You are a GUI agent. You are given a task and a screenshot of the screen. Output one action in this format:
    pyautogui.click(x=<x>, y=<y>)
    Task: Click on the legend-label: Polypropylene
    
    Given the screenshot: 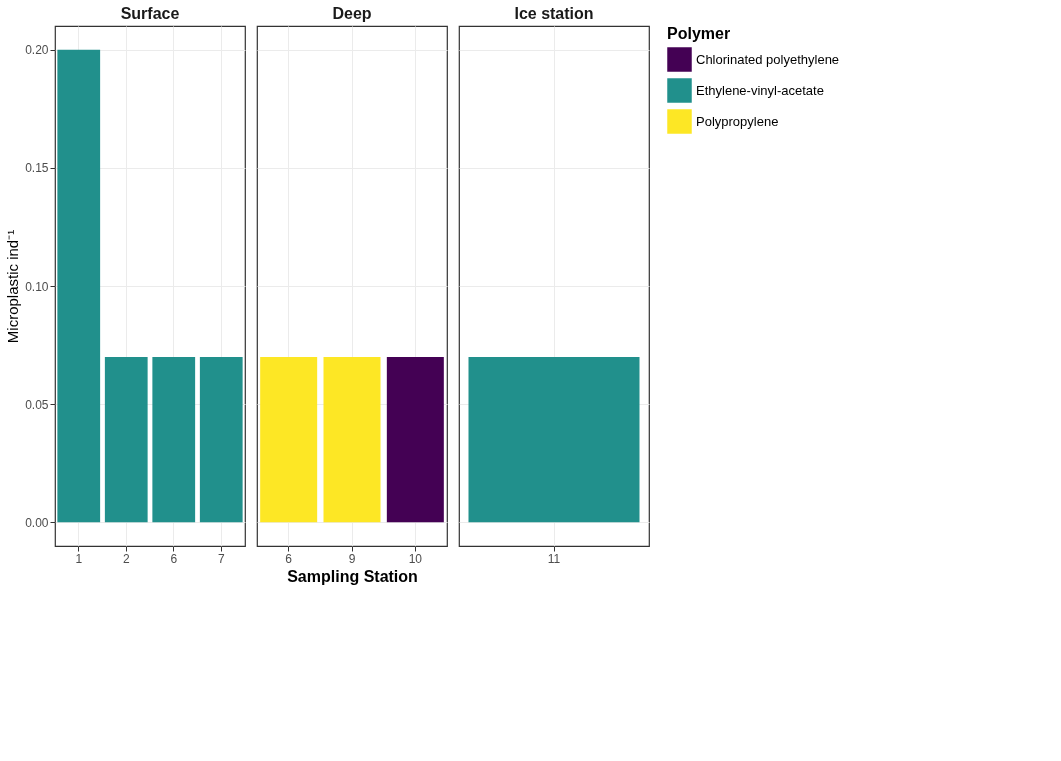 What is the action you would take?
    pyautogui.click(x=737, y=121)
    